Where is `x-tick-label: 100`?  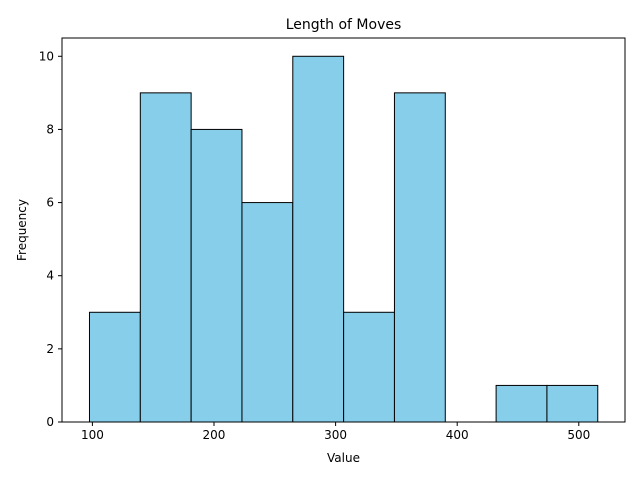
x-tick-label: 100 is located at coordinates (92, 435).